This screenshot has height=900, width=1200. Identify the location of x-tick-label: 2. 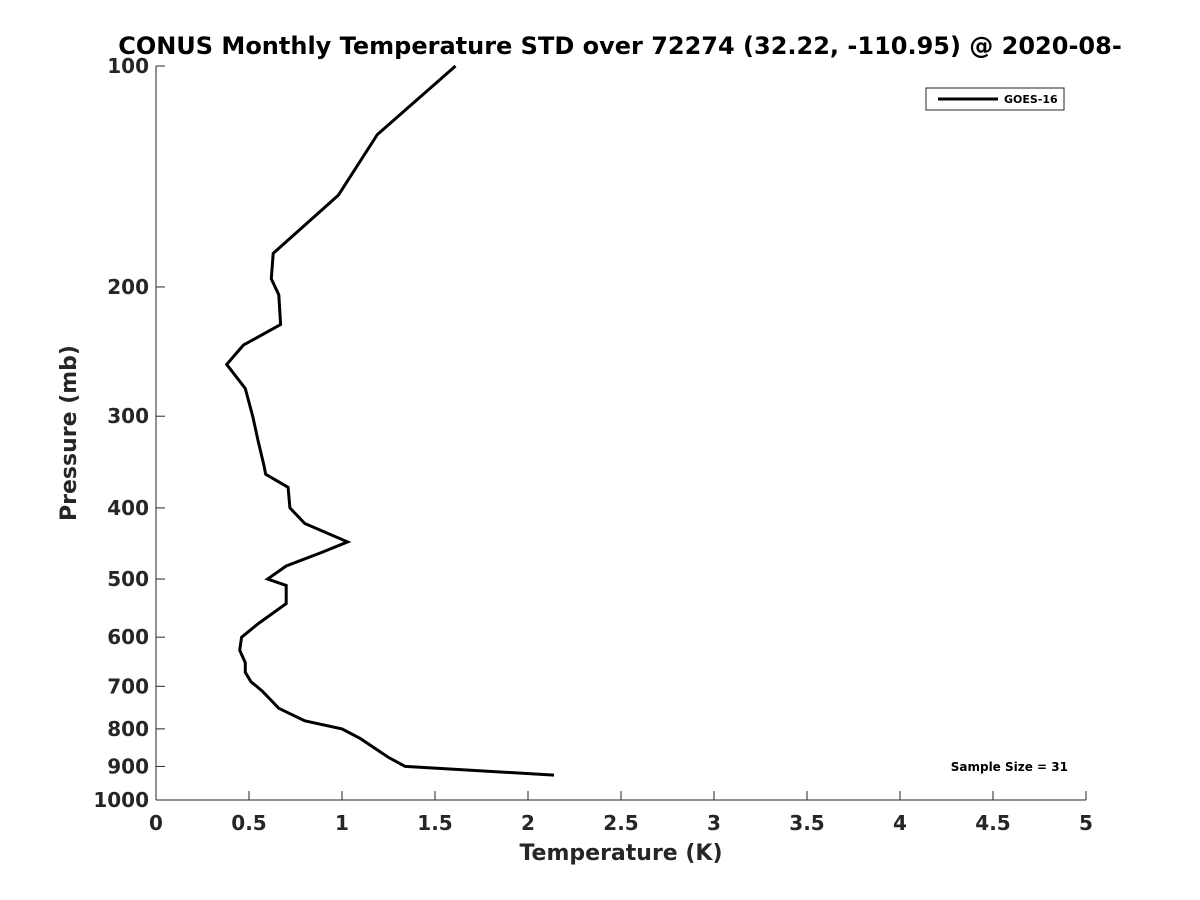
(528, 823).